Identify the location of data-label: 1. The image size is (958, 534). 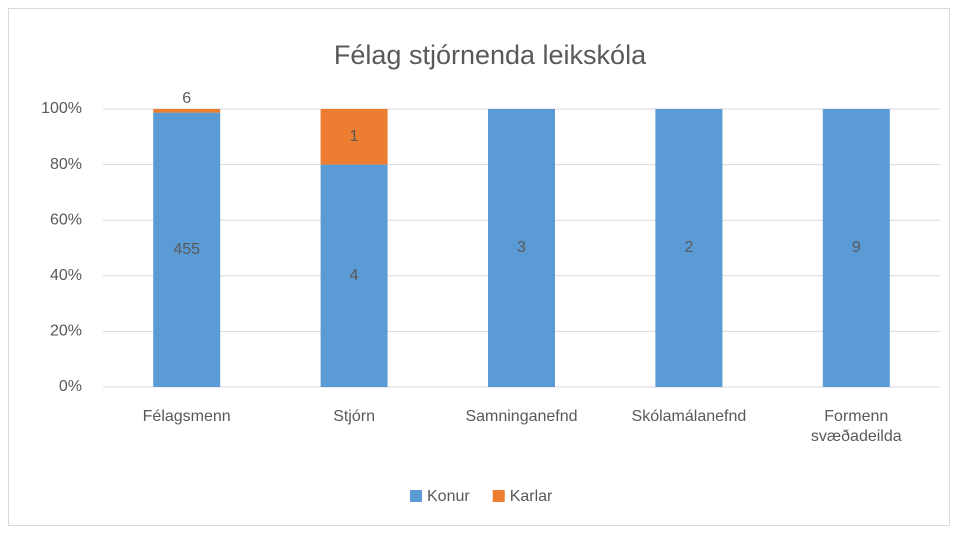
(354, 136).